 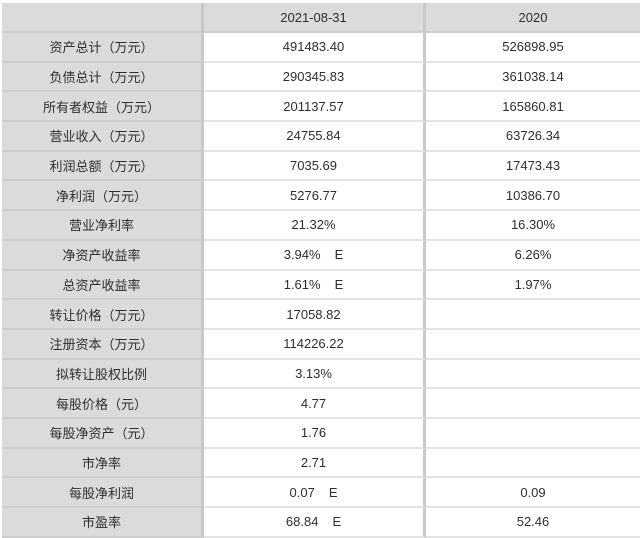 I want to click on table-row: 营业净利率 21.32% 16.30%, so click(x=321, y=226).